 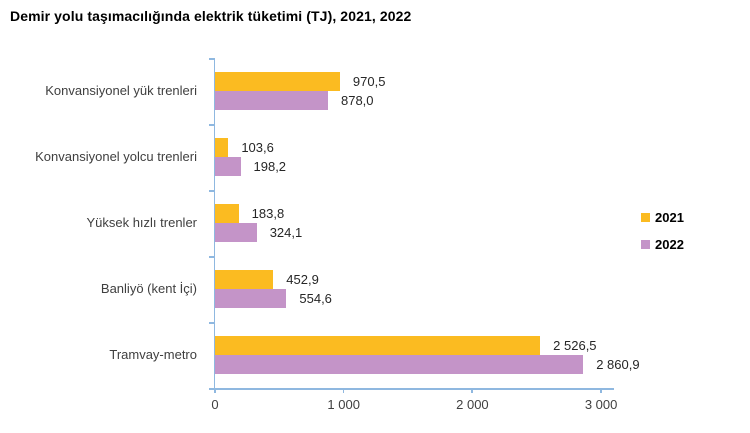 I want to click on legend-label-2022: 2022, so click(x=669, y=244).